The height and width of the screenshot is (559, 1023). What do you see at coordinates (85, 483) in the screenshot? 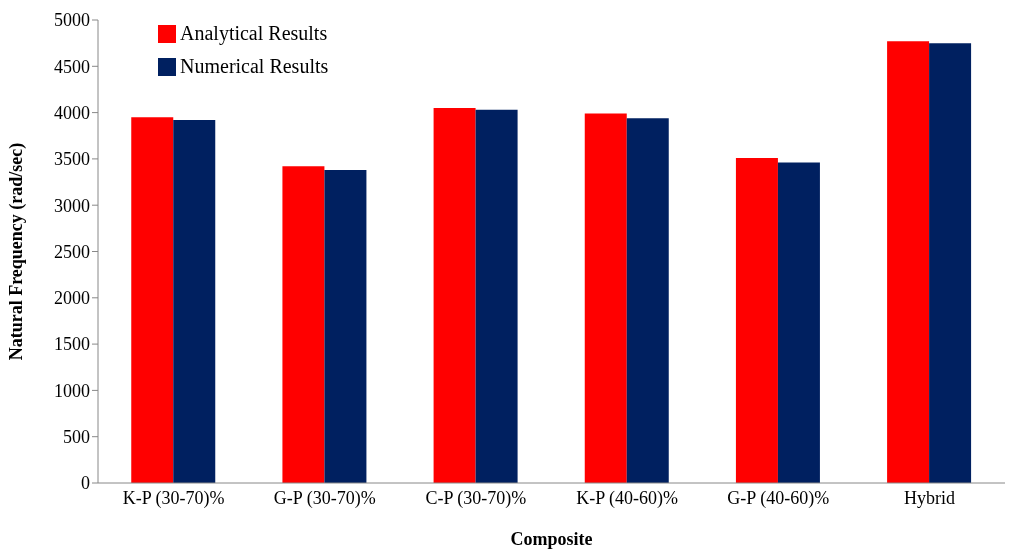
I see `y-tick-label: 0` at bounding box center [85, 483].